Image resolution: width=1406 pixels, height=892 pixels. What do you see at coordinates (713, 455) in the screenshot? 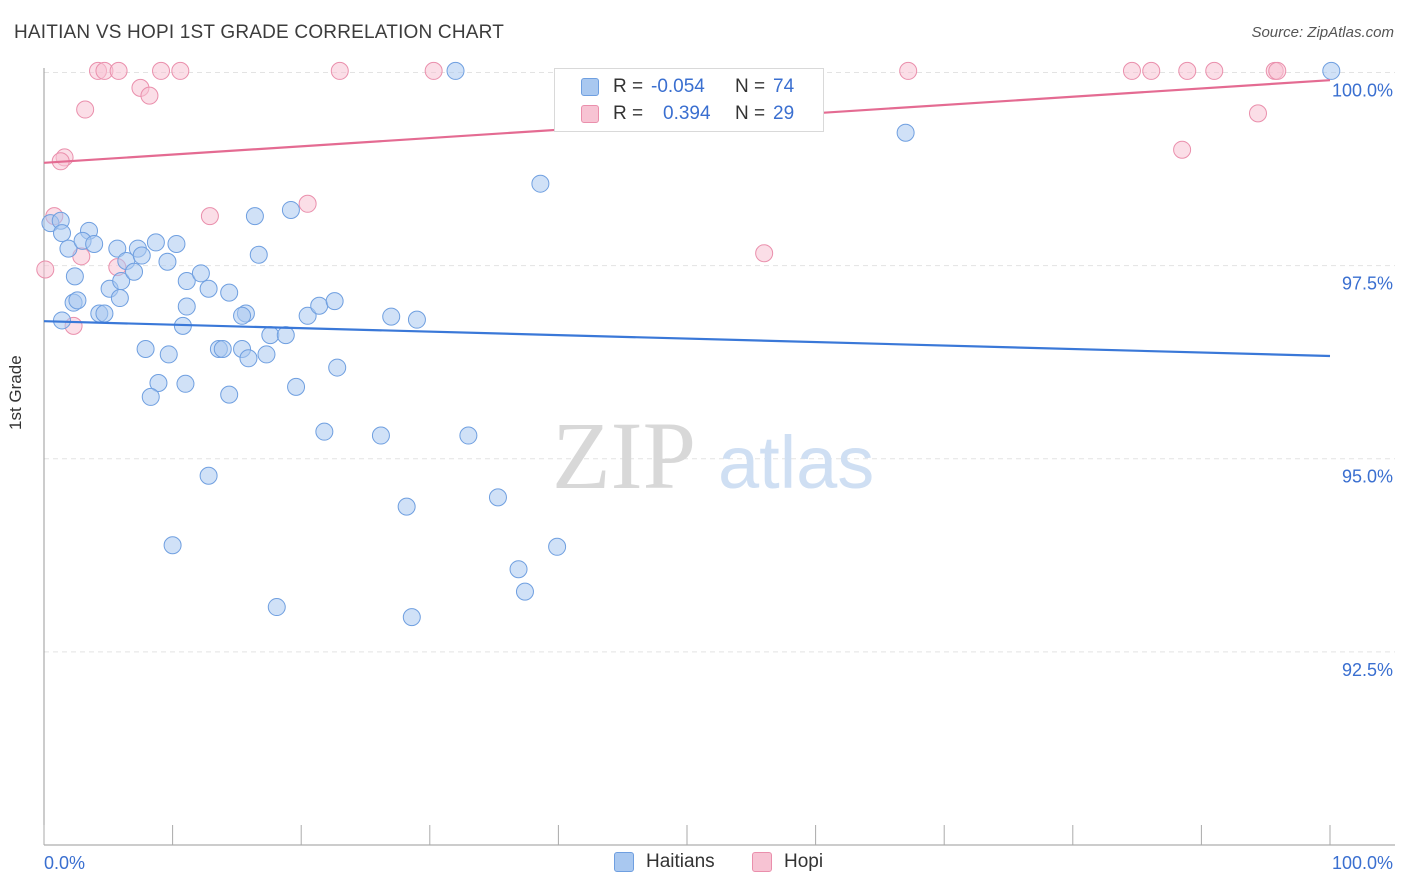
I see `watermark: ZIP atlas` at bounding box center [713, 455].